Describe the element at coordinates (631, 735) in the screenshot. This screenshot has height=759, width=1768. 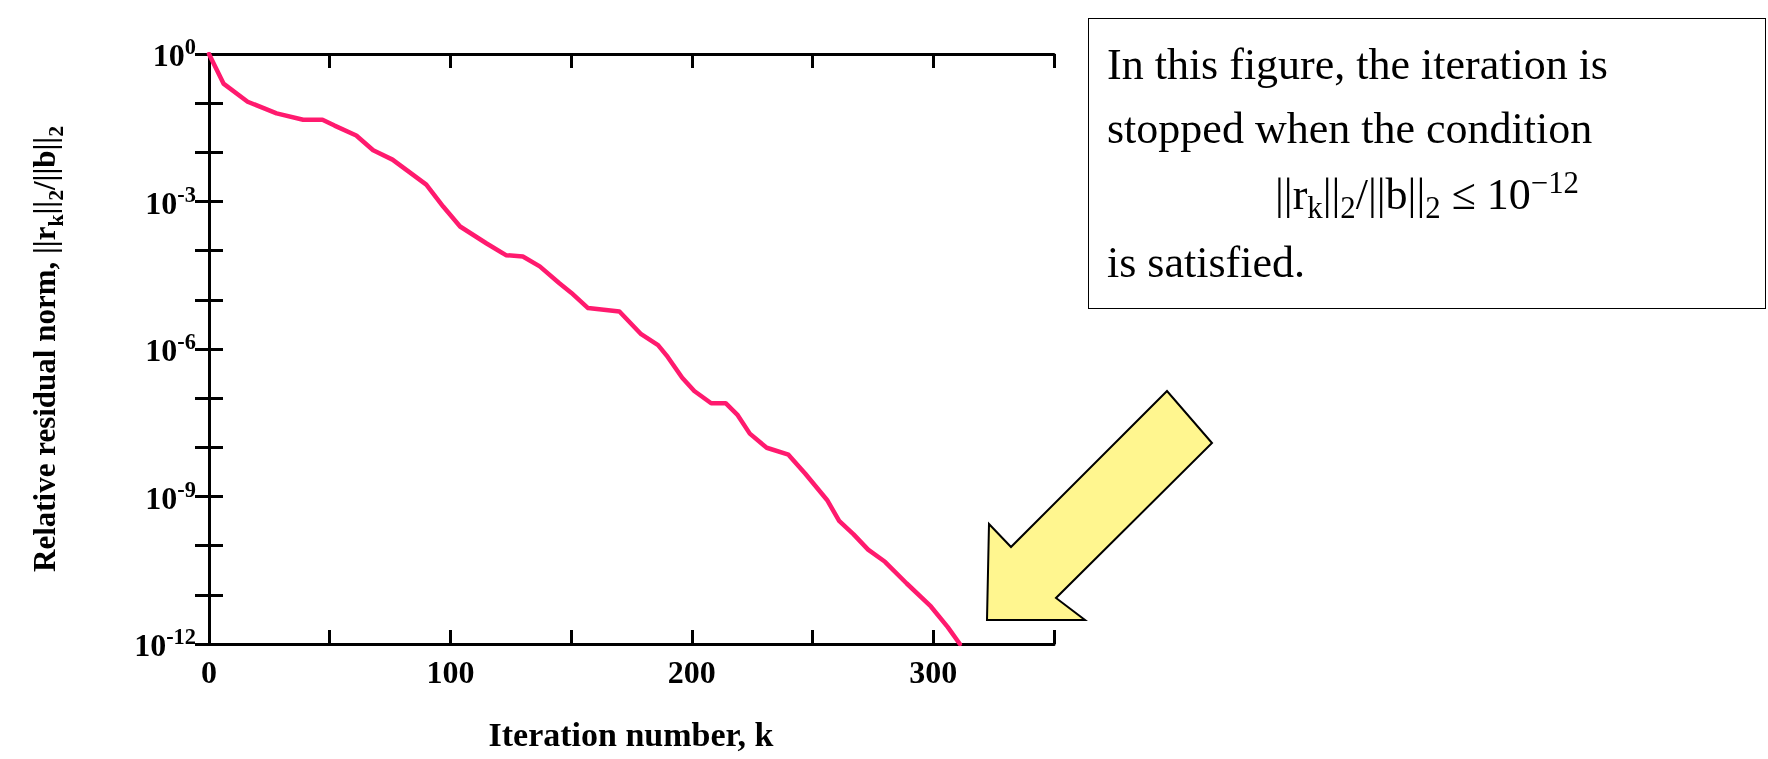
I see `x-axis-title: Iteration number, k` at that location.